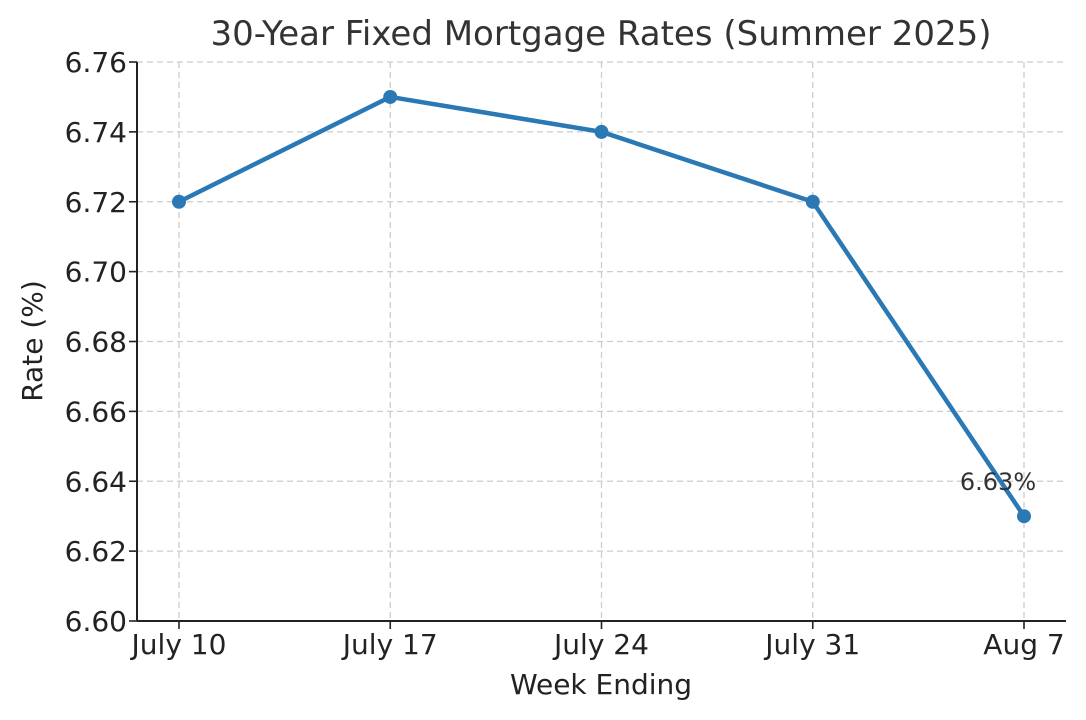 Image resolution: width=1086 pixels, height=720 pixels. Describe the element at coordinates (96, 411) in the screenshot. I see `y-tick-label: 6.66` at that location.